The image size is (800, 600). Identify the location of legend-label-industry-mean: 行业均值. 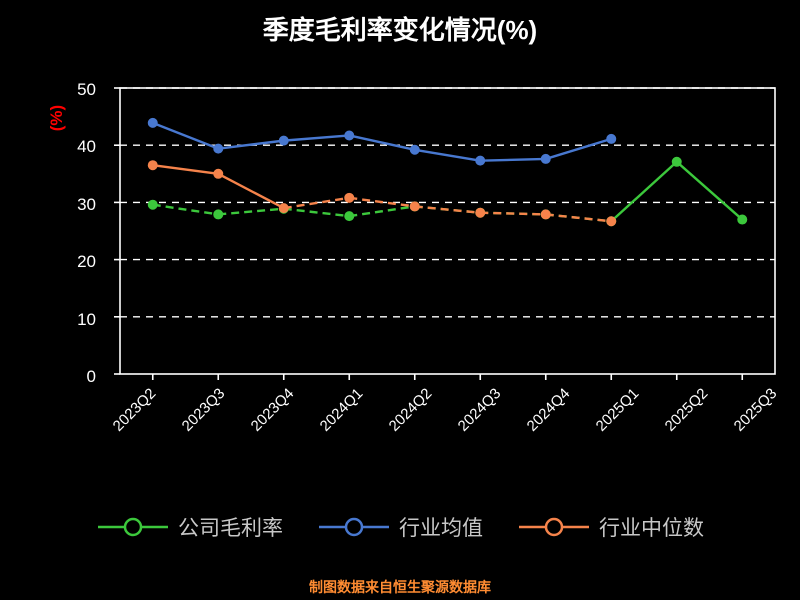
(441, 528).